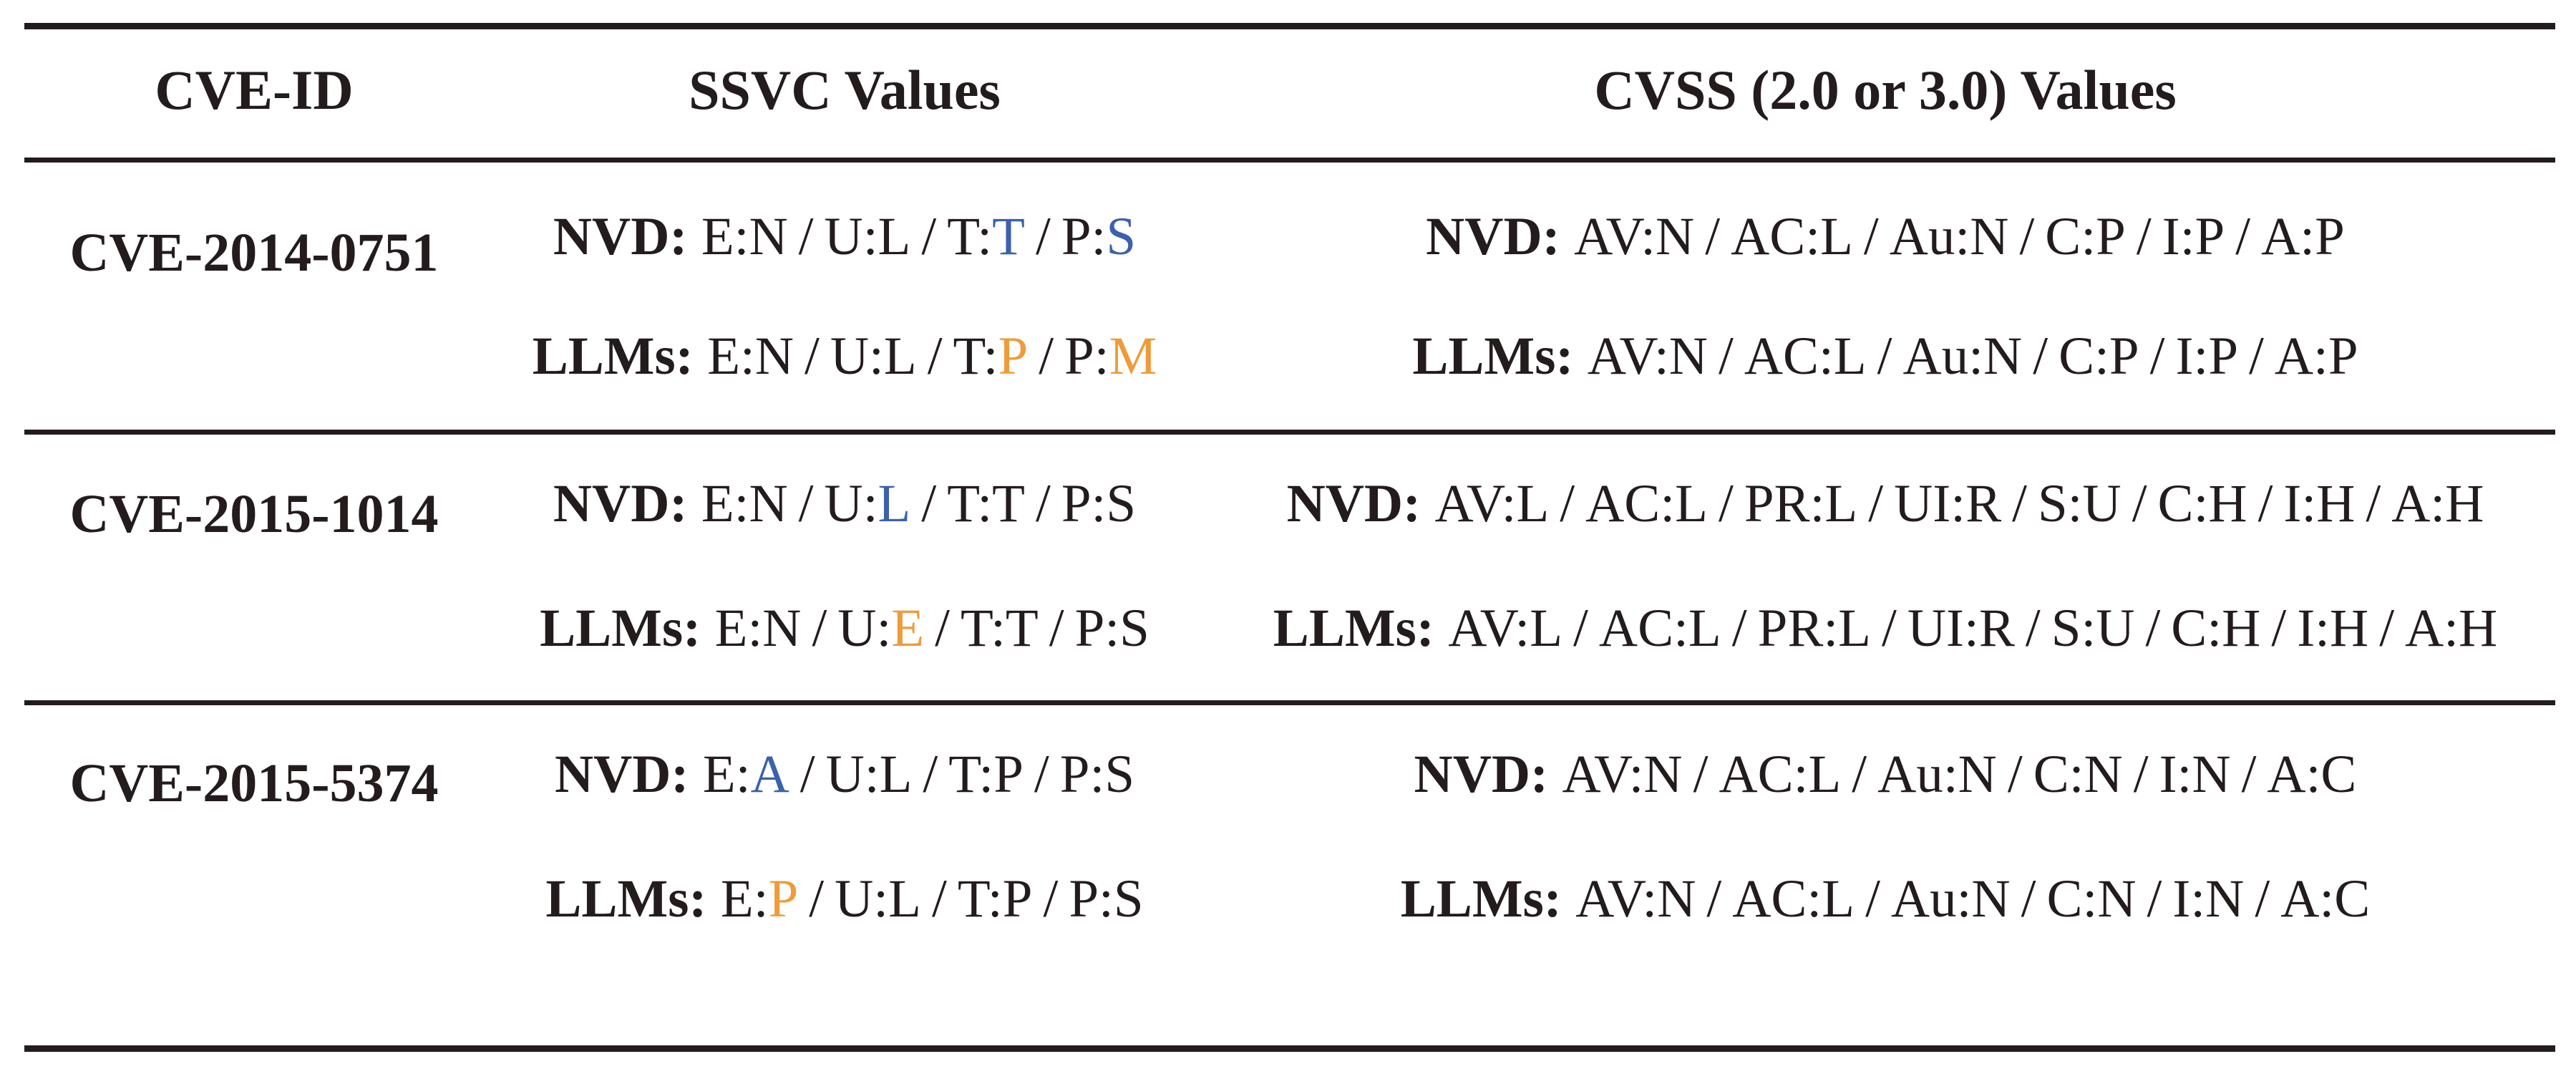  Describe the element at coordinates (1121, 236) in the screenshot. I see `highlighted-metric-value: S` at that location.